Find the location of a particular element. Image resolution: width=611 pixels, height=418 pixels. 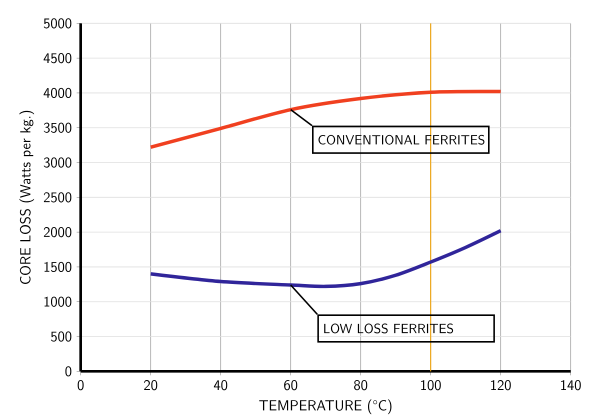

x-tick-label: 80 is located at coordinates (361, 385).